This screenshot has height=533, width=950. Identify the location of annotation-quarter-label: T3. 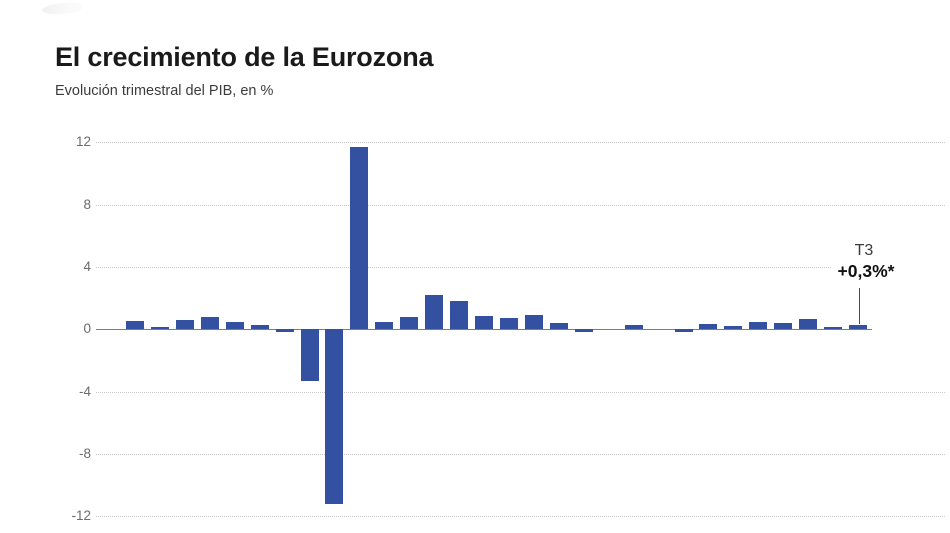
(864, 250).